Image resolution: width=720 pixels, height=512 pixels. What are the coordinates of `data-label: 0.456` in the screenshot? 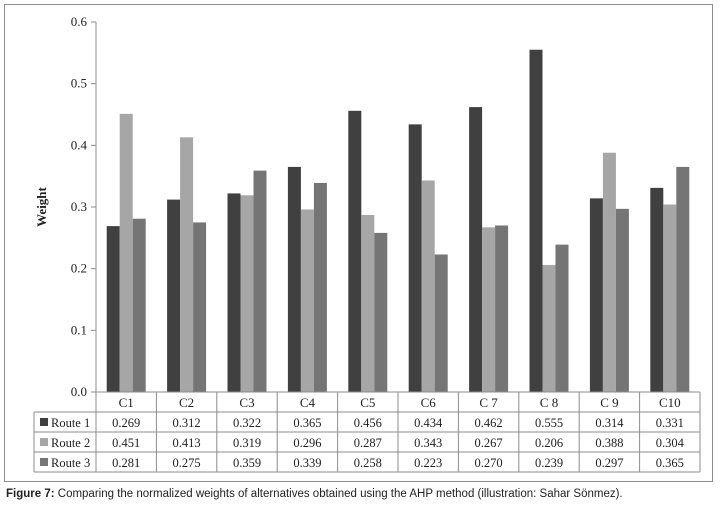 It's located at (368, 423).